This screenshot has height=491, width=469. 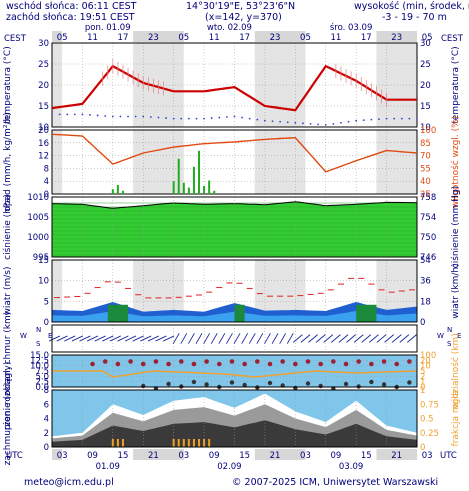 I want to click on time-night-band, so click(x=396, y=36).